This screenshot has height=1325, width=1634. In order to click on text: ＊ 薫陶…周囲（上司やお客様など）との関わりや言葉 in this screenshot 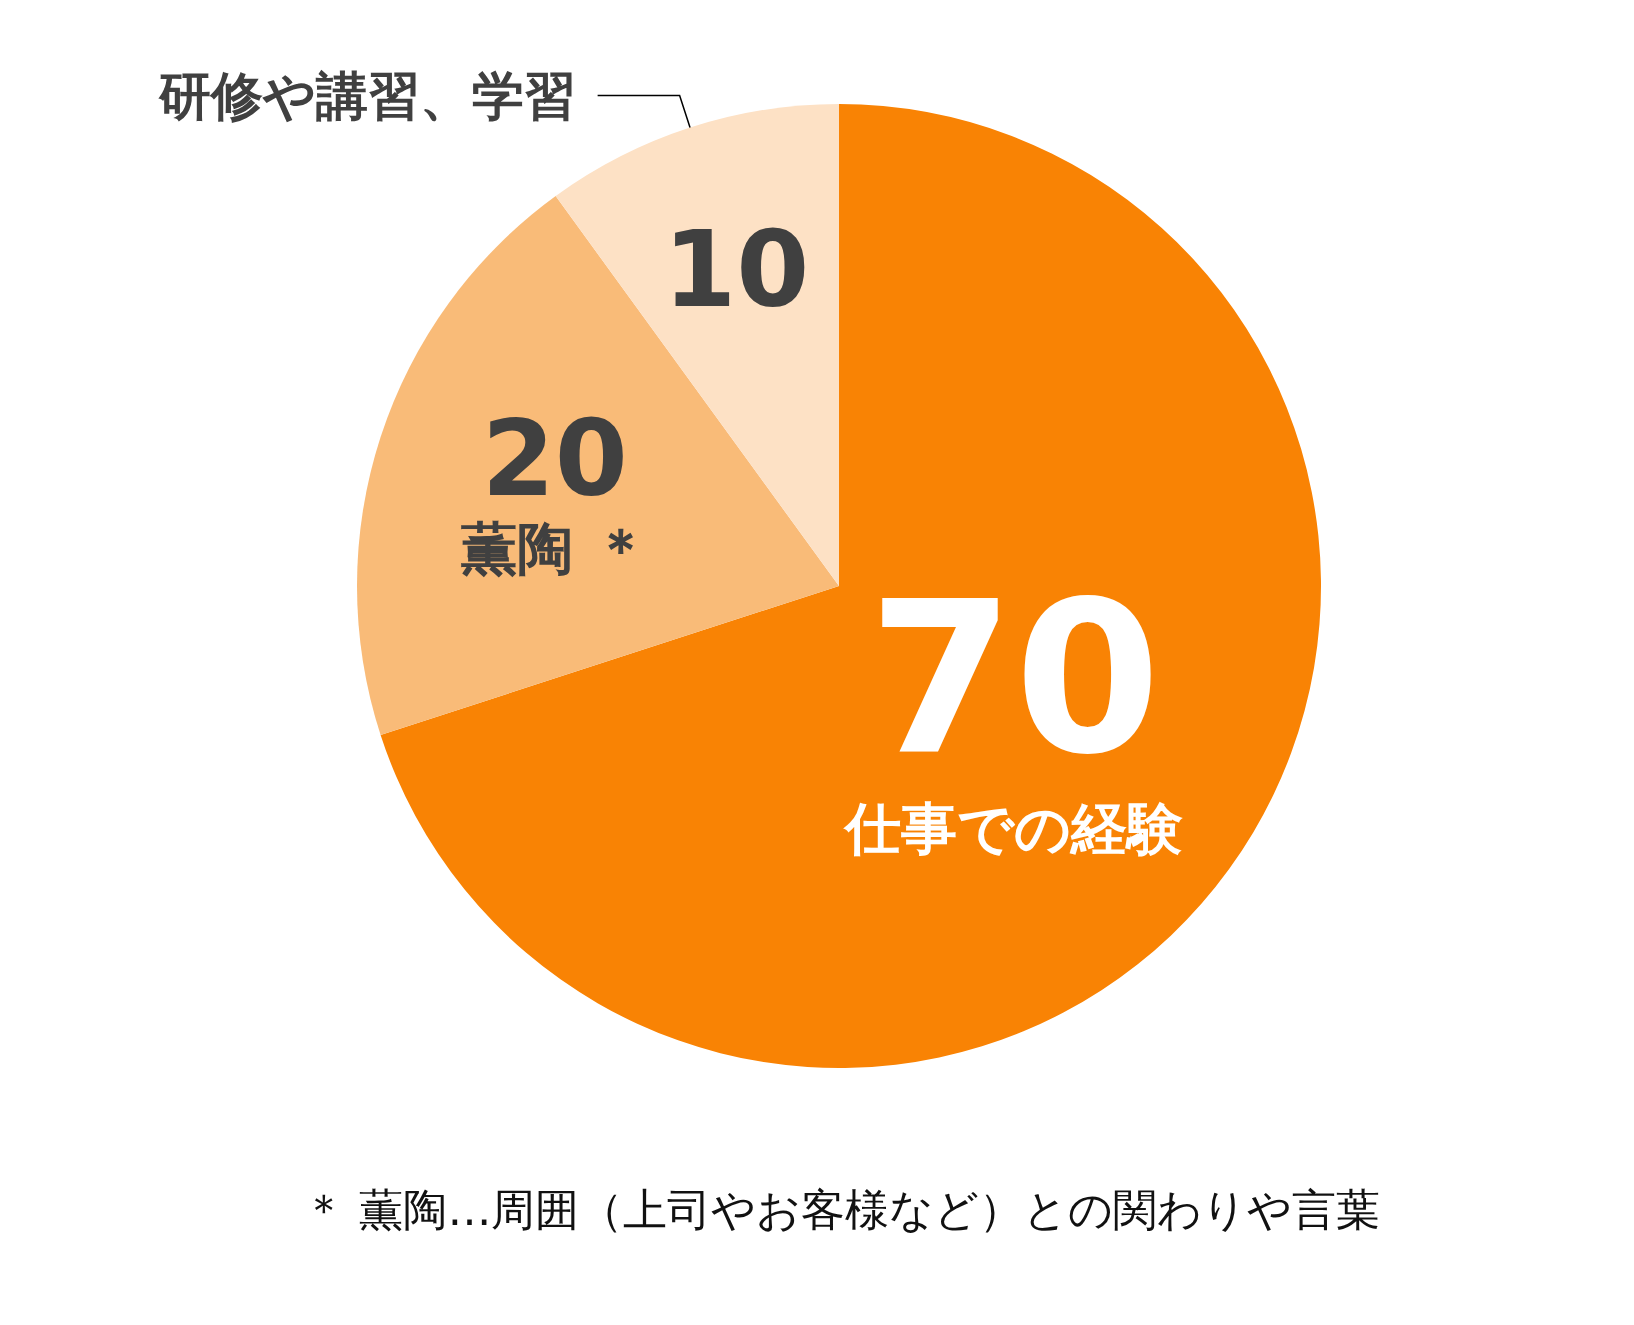, I will do `click(841, 1209)`.